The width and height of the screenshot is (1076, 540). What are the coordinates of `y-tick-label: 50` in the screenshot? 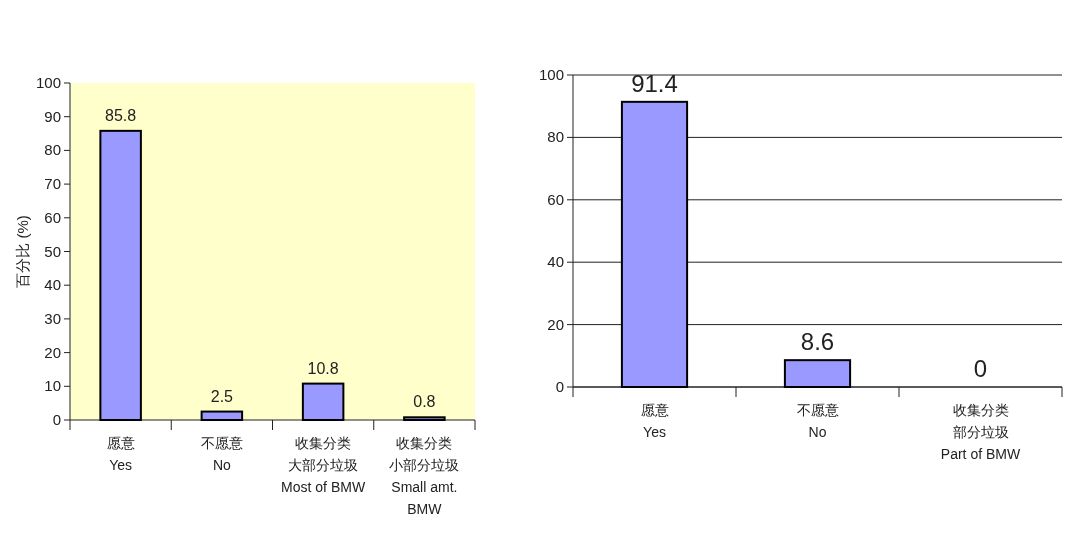 It's located at (52, 251).